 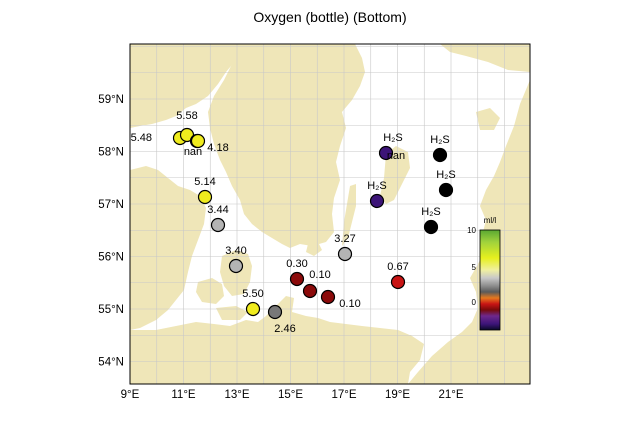 I want to click on station-value-label: 5.50, so click(x=252, y=294).